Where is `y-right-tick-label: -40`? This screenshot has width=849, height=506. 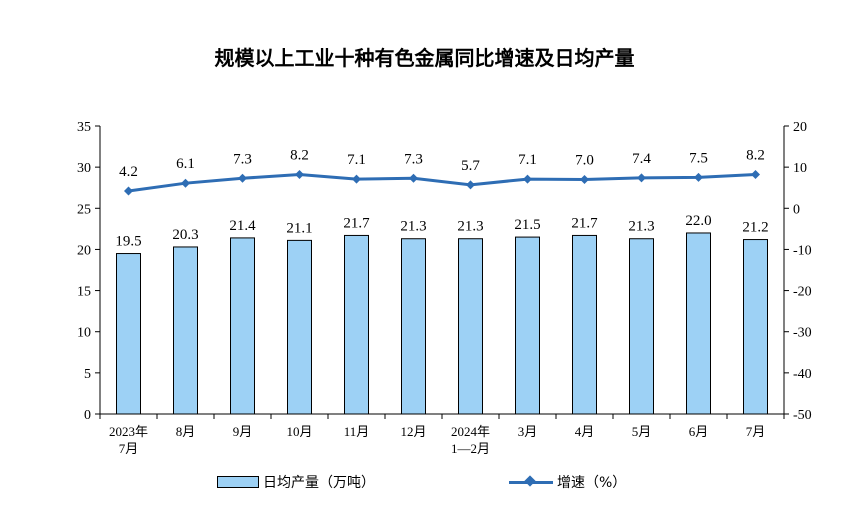
y-right-tick-label: -40 is located at coordinates (802, 374).